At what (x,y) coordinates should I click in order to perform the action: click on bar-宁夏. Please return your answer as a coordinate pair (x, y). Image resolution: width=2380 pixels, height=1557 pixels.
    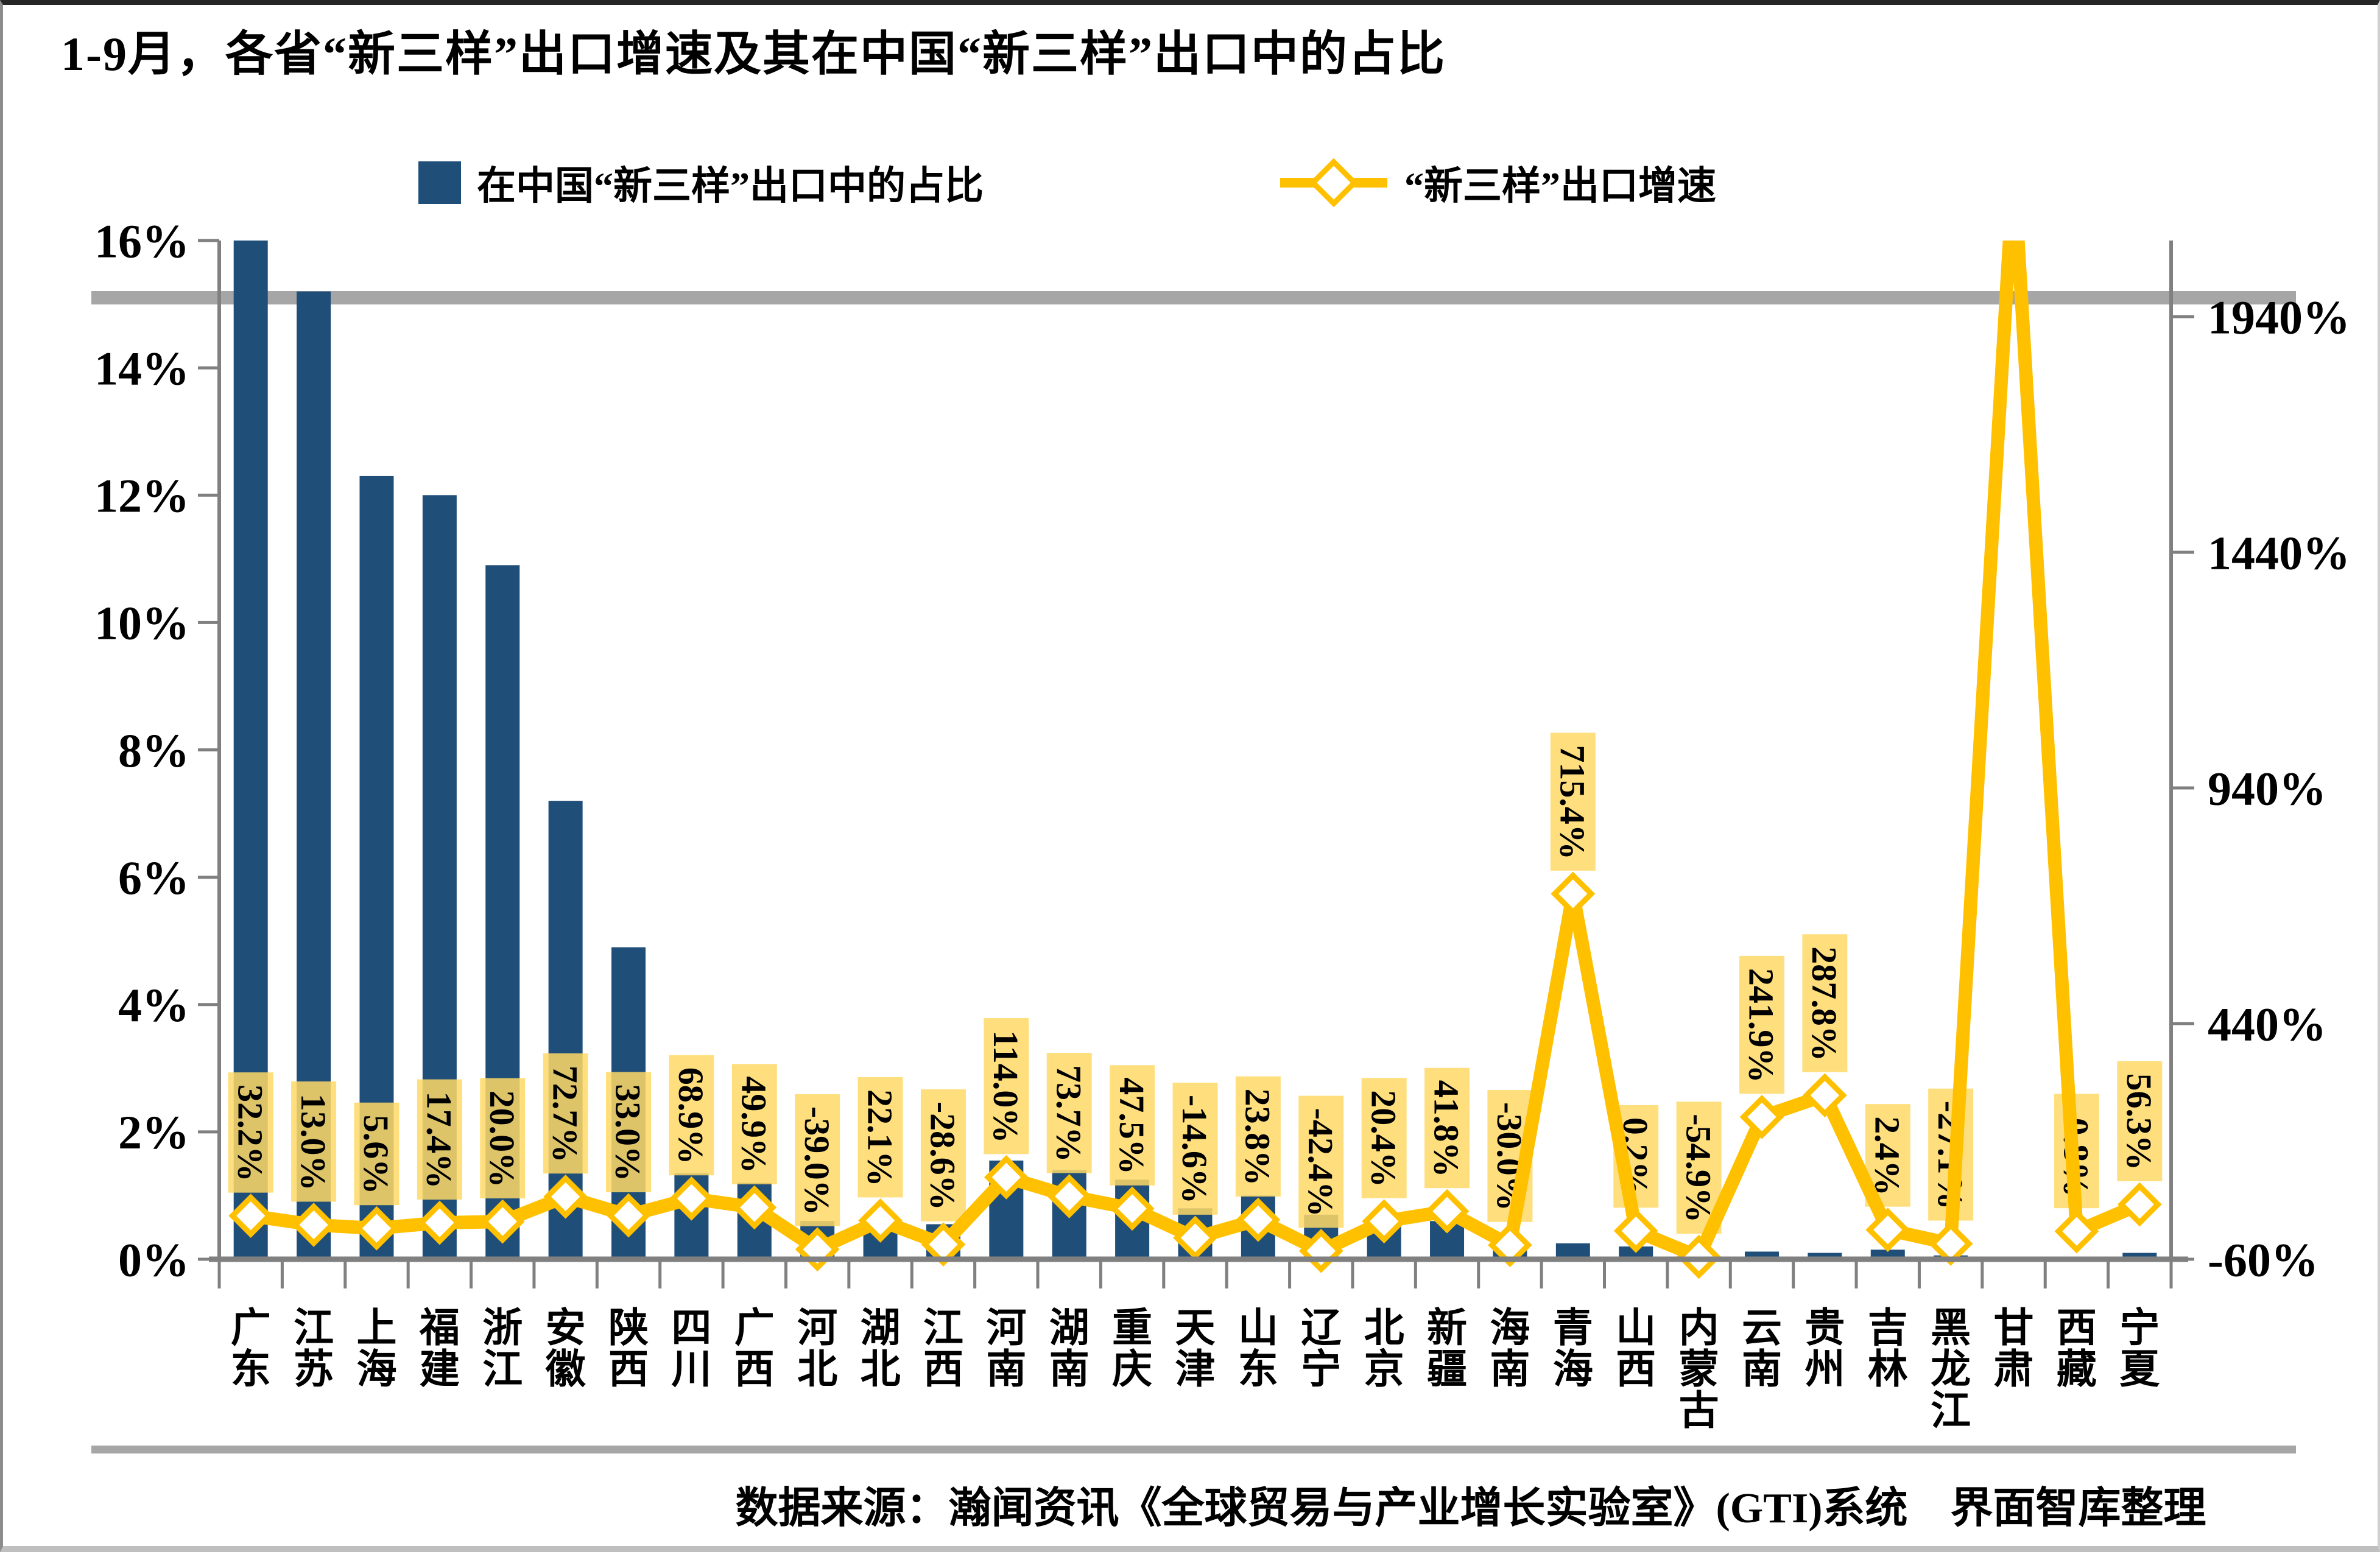
    Looking at the image, I should click on (2139, 1256).